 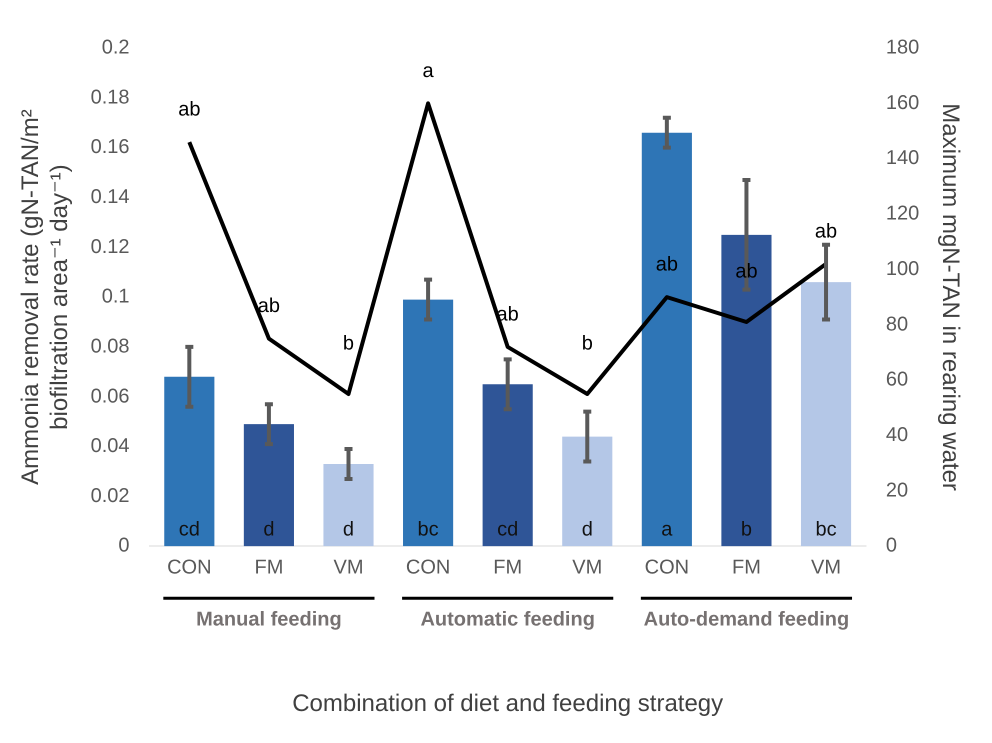 I want to click on y2-tick-label: 180, so click(x=903, y=47).